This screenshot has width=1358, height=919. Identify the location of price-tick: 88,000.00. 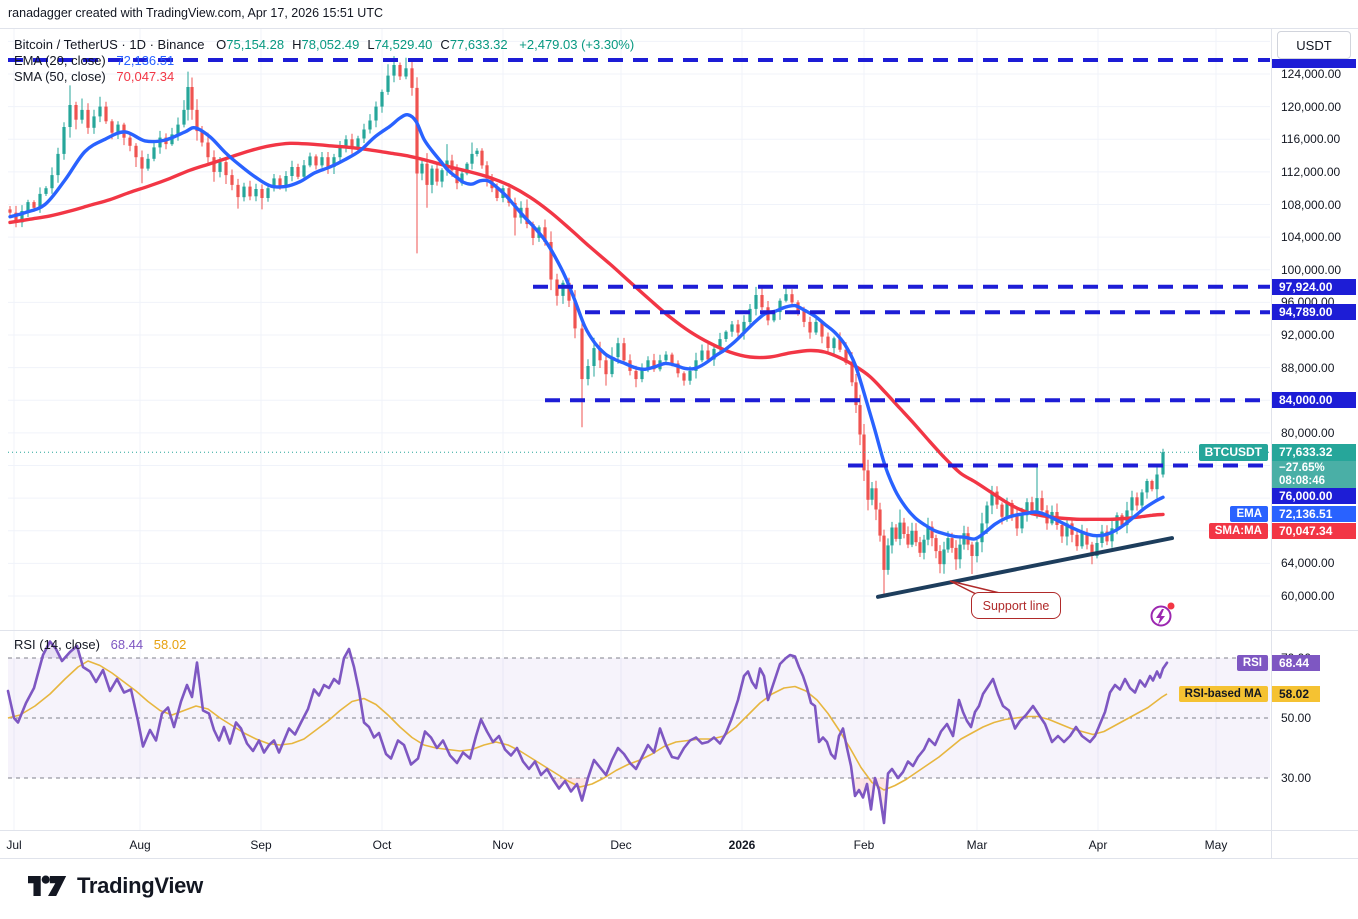
(1308, 368).